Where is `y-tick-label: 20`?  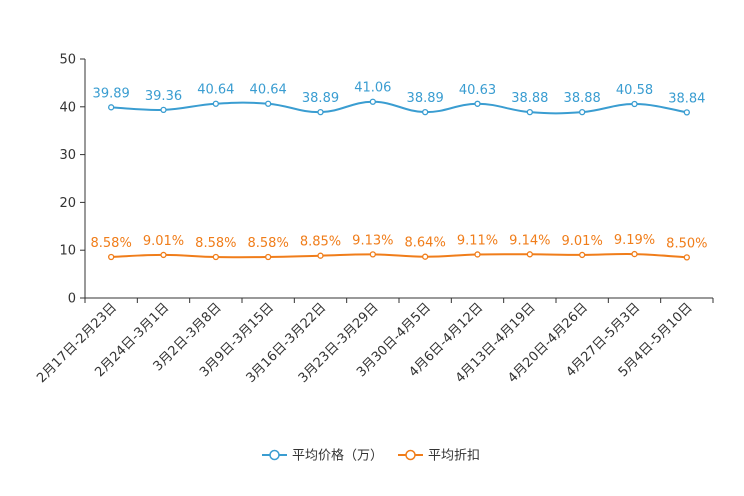 y-tick-label: 20 is located at coordinates (67, 203).